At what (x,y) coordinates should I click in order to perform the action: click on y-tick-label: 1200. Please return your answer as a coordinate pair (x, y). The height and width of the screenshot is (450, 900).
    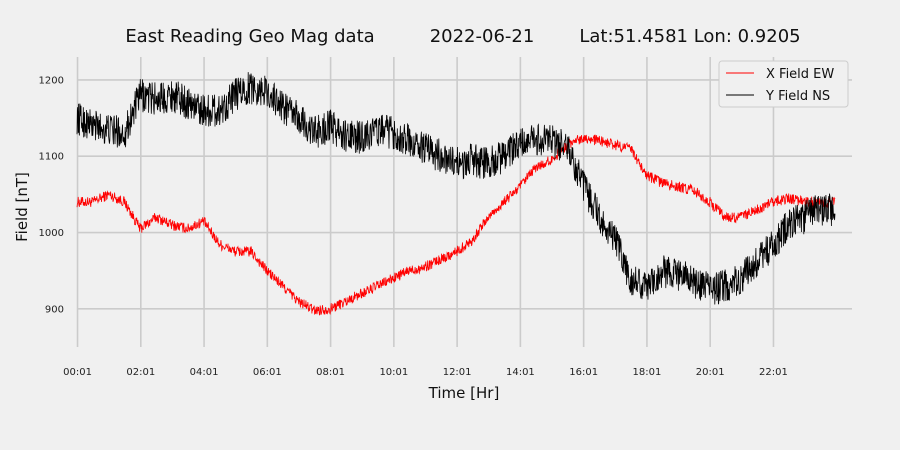
    Looking at the image, I should click on (51, 80).